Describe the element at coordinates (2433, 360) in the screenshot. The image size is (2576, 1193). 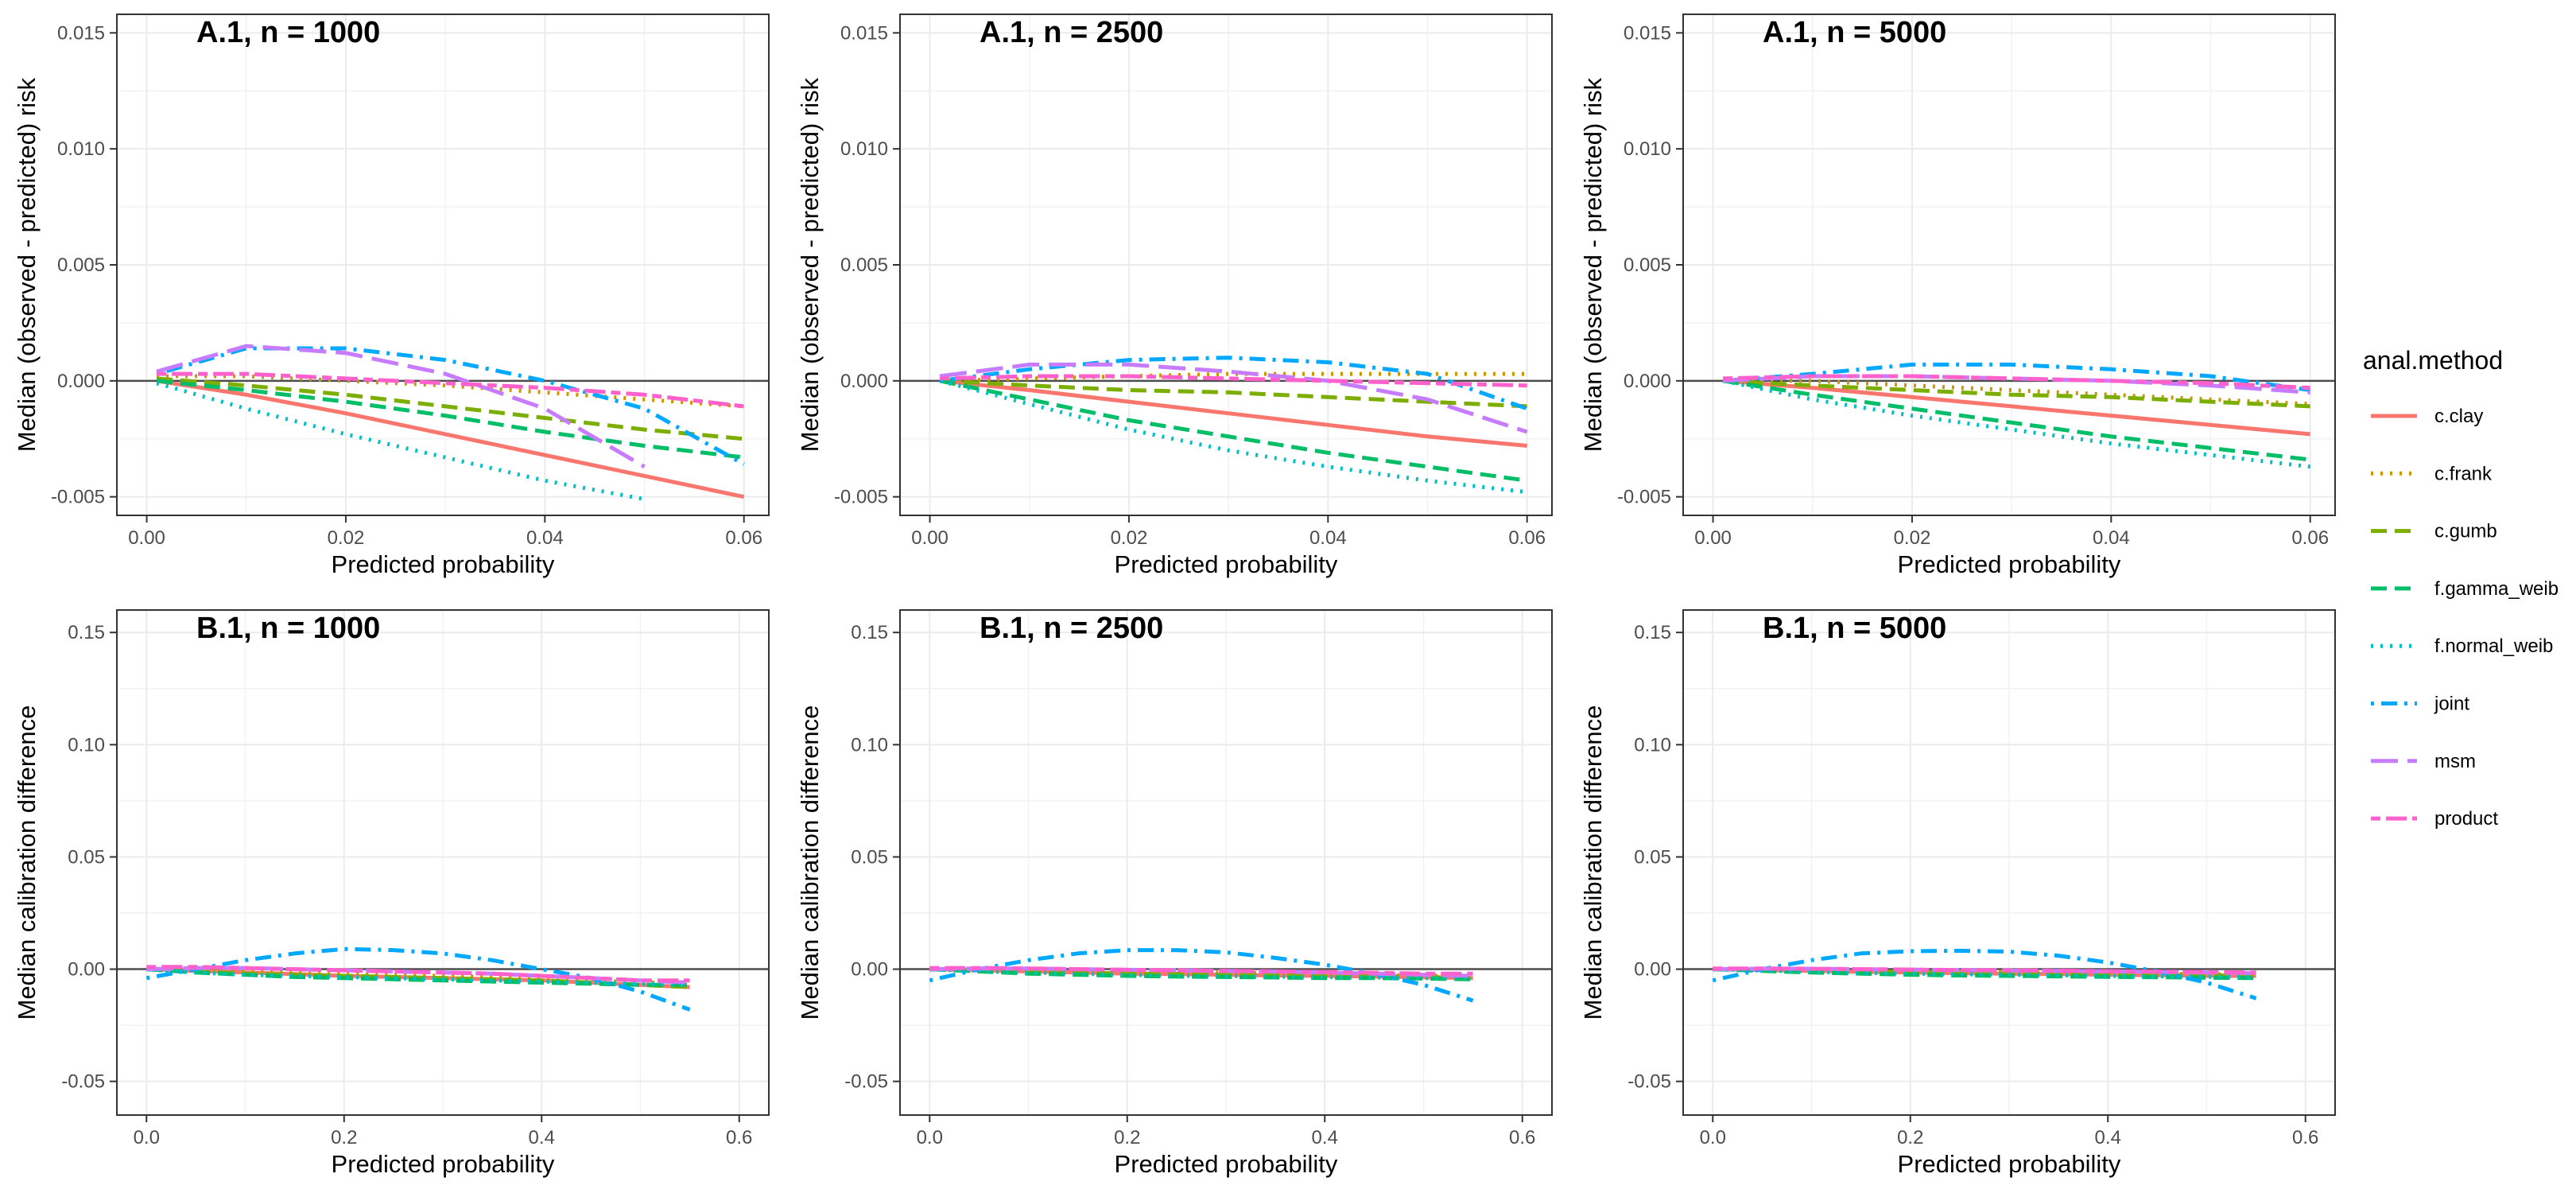
I see `legend-title: anal.method` at that location.